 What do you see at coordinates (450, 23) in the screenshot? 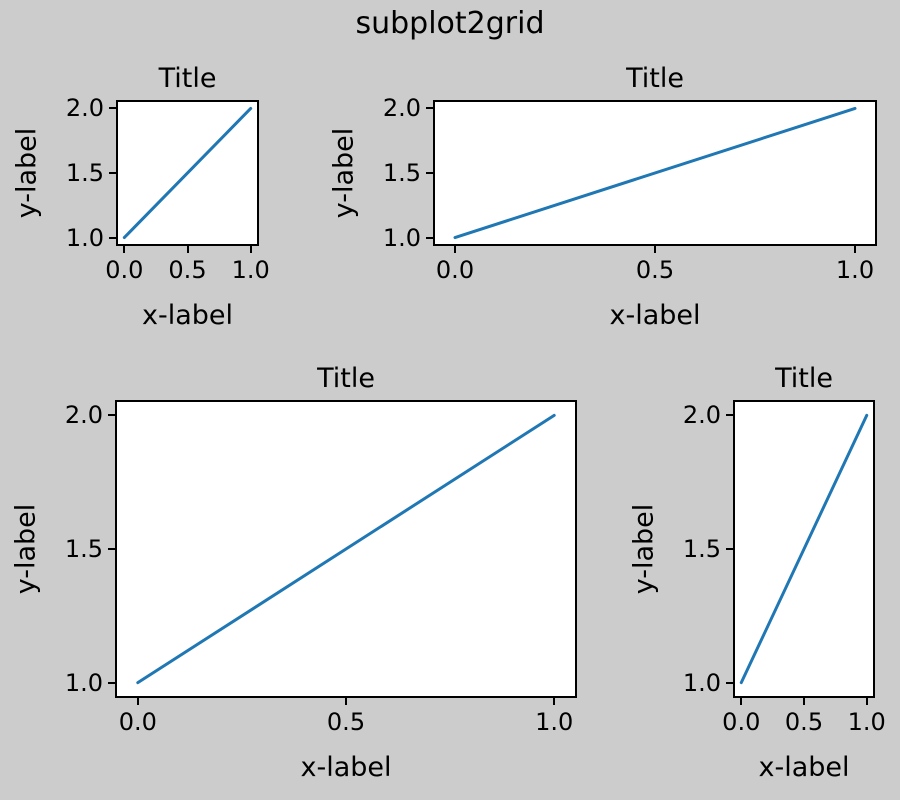
I see `figure-title: subplot2grid` at bounding box center [450, 23].